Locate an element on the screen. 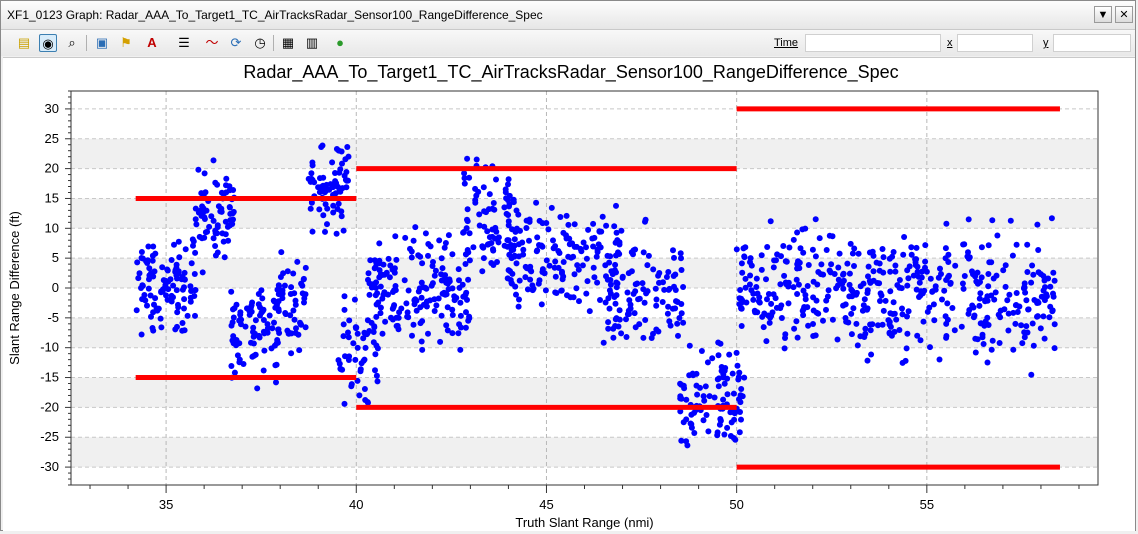  legend-icon: ☰ is located at coordinates (184, 42).